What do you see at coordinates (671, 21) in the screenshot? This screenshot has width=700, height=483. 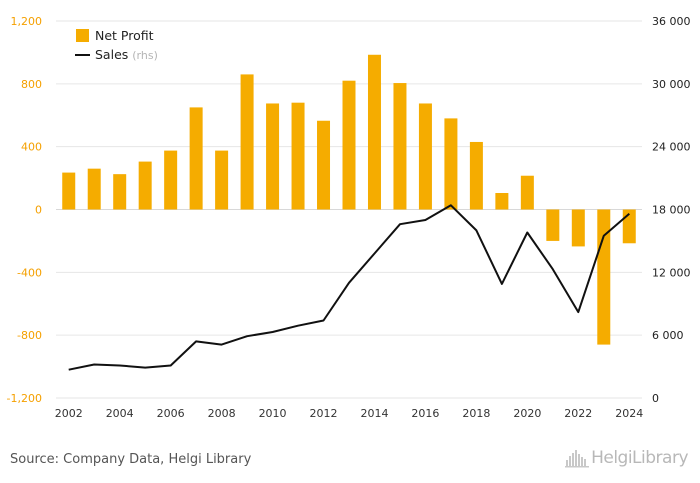 I see `y-right-tick-label: 36 000` at bounding box center [671, 21].